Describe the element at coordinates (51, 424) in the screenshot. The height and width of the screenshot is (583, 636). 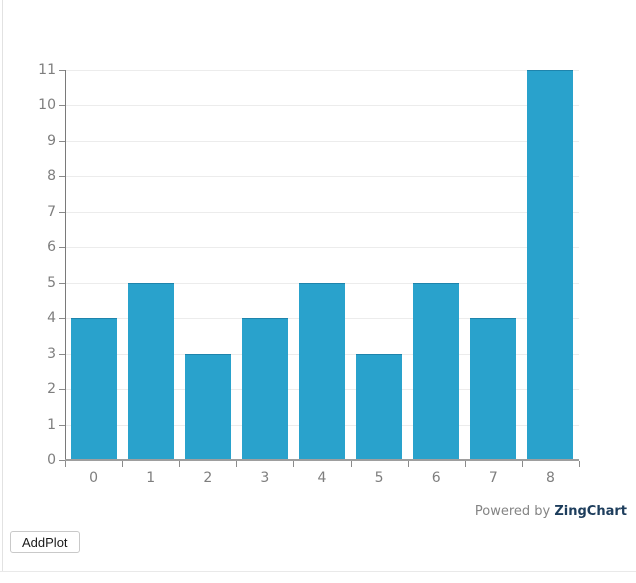
I see `y-axis-tick-label: 1` at that location.